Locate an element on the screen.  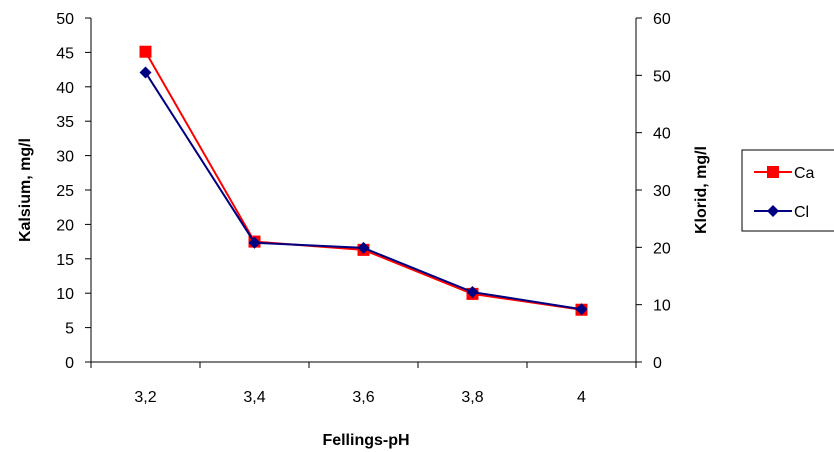
x-tick-label: 3,2 is located at coordinates (145, 397).